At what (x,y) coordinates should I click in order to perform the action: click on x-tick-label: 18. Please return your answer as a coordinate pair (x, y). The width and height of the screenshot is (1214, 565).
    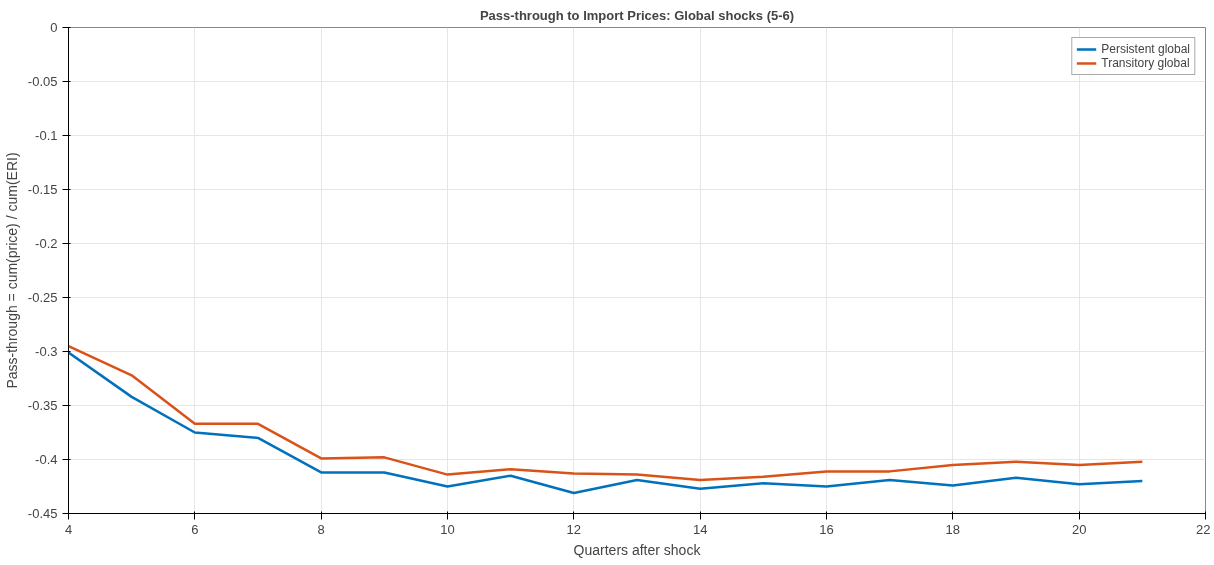
    Looking at the image, I should click on (953, 529).